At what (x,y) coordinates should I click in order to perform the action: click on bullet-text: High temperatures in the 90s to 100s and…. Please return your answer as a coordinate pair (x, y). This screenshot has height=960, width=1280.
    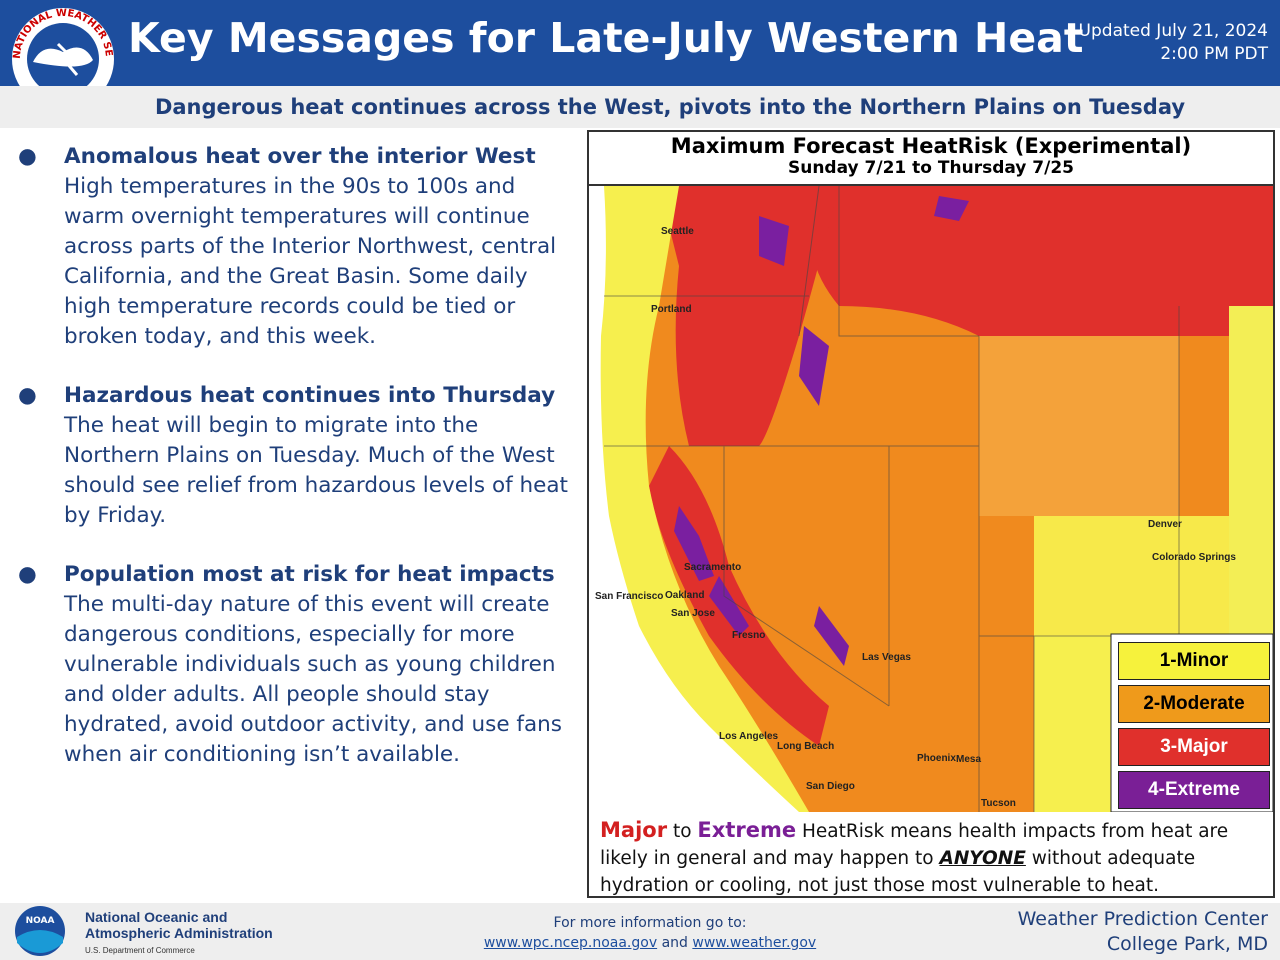
    Looking at the image, I should click on (310, 261).